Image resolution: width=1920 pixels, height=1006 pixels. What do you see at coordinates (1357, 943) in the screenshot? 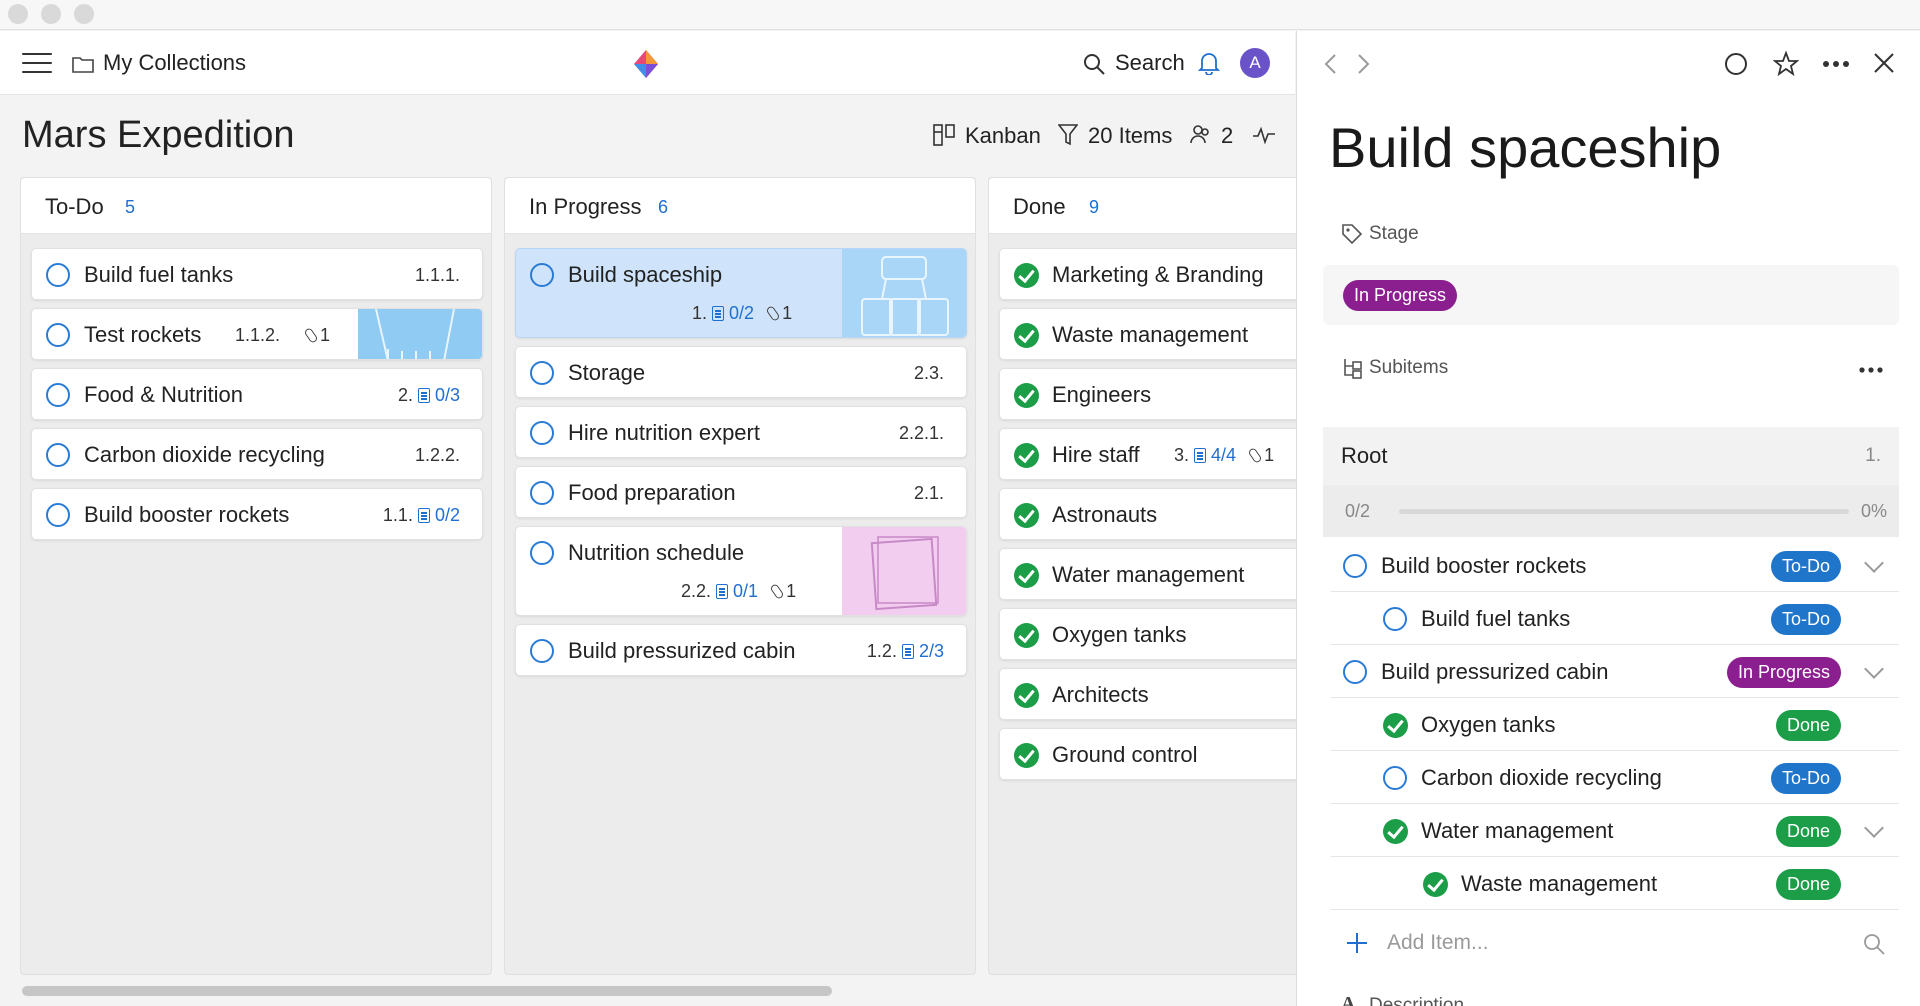
I see `plus-icon` at bounding box center [1357, 943].